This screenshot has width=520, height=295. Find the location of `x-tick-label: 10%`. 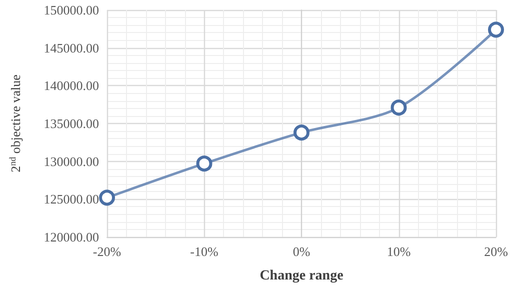

x-tick-label: 10% is located at coordinates (398, 251).